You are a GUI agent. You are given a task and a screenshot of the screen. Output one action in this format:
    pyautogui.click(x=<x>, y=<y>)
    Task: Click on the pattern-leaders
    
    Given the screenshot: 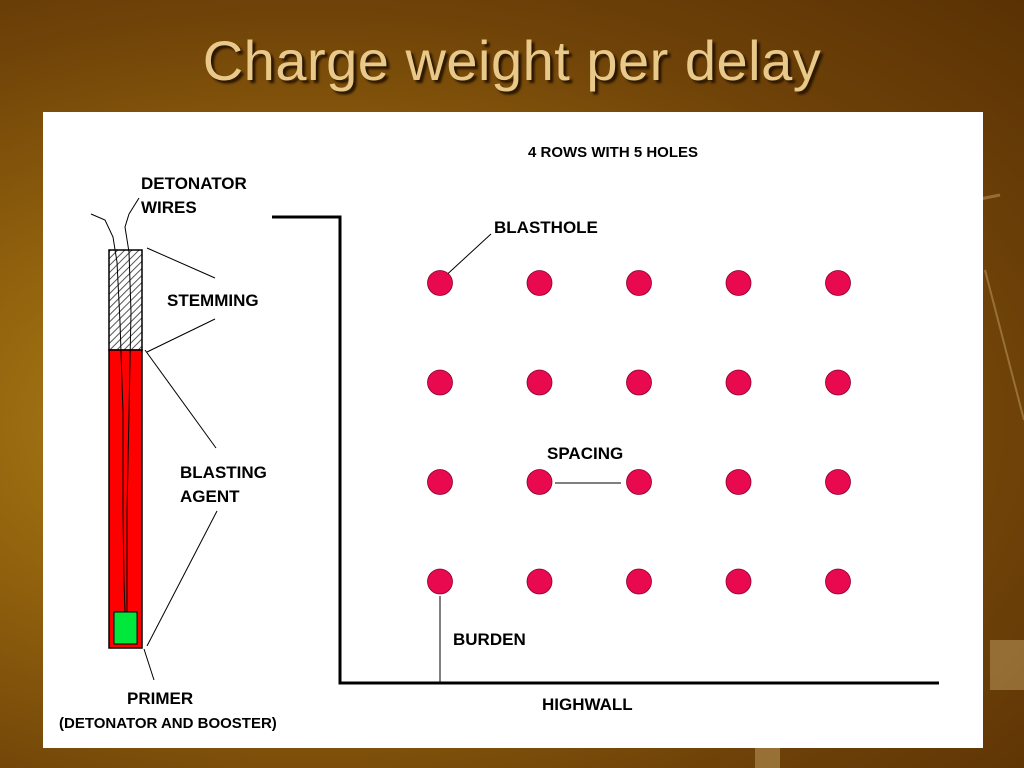 What is the action you would take?
    pyautogui.click(x=530, y=458)
    